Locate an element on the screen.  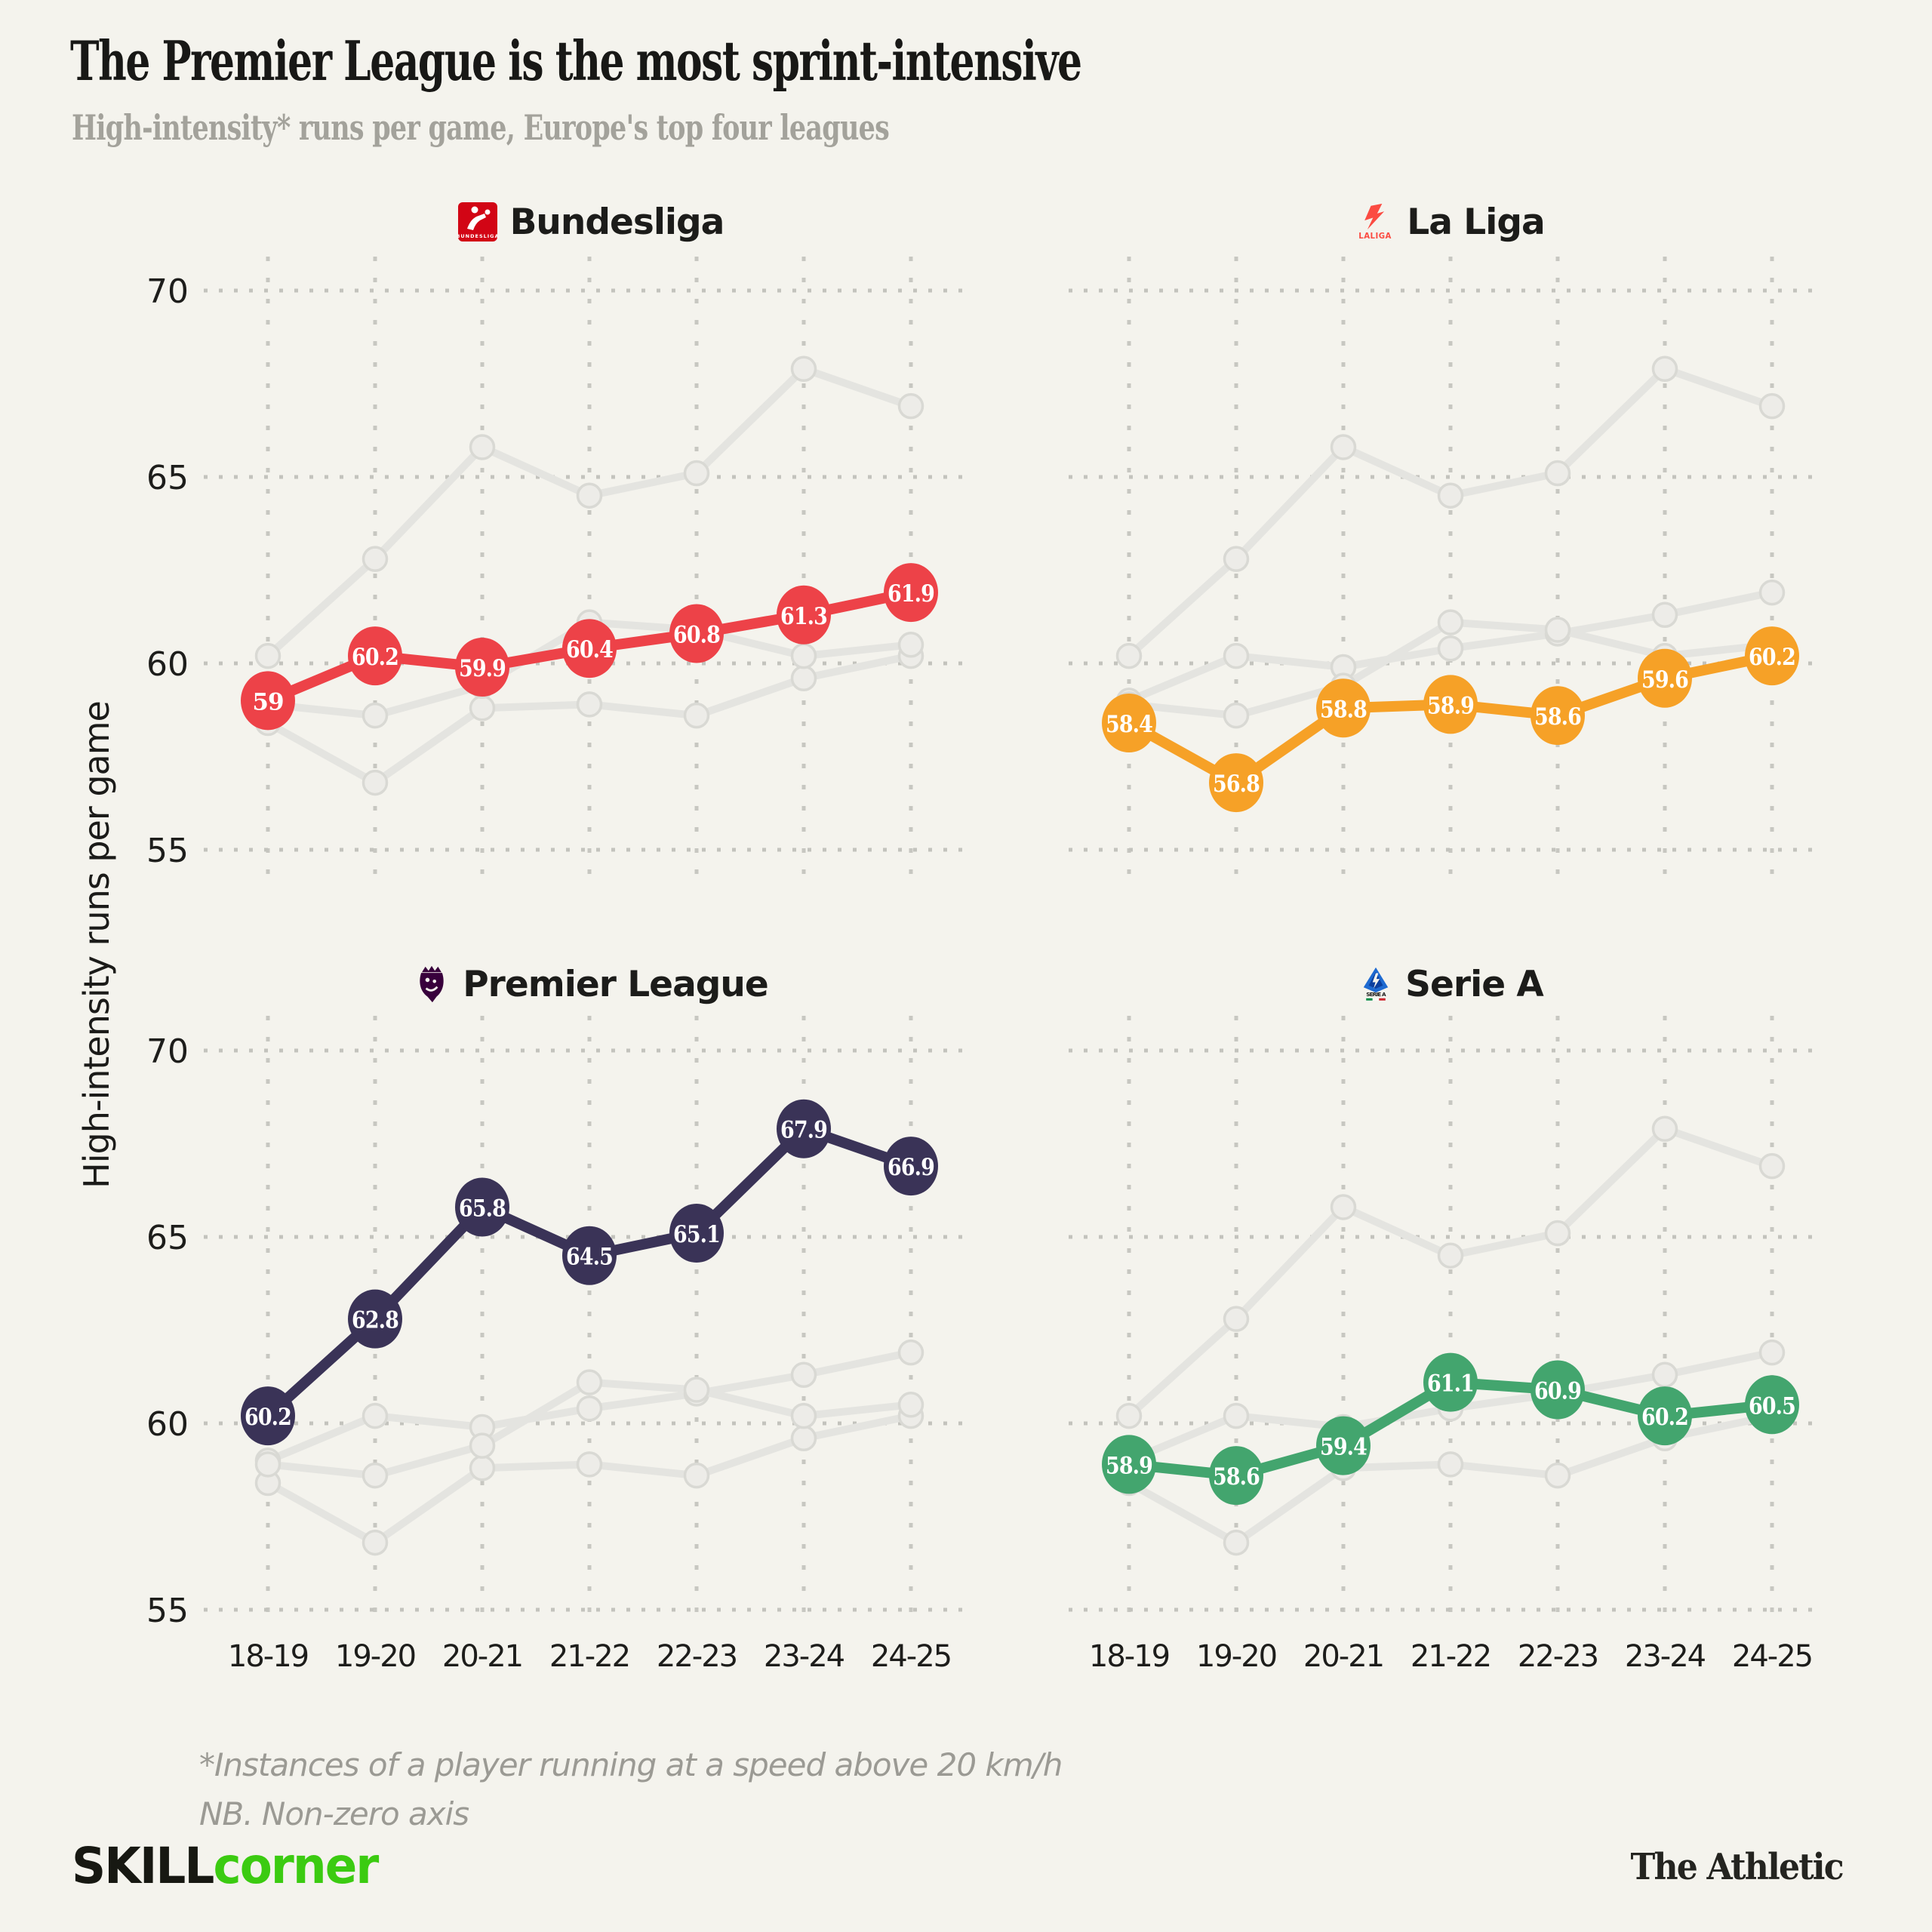
data-point-label: 65.8 is located at coordinates (482, 1208).